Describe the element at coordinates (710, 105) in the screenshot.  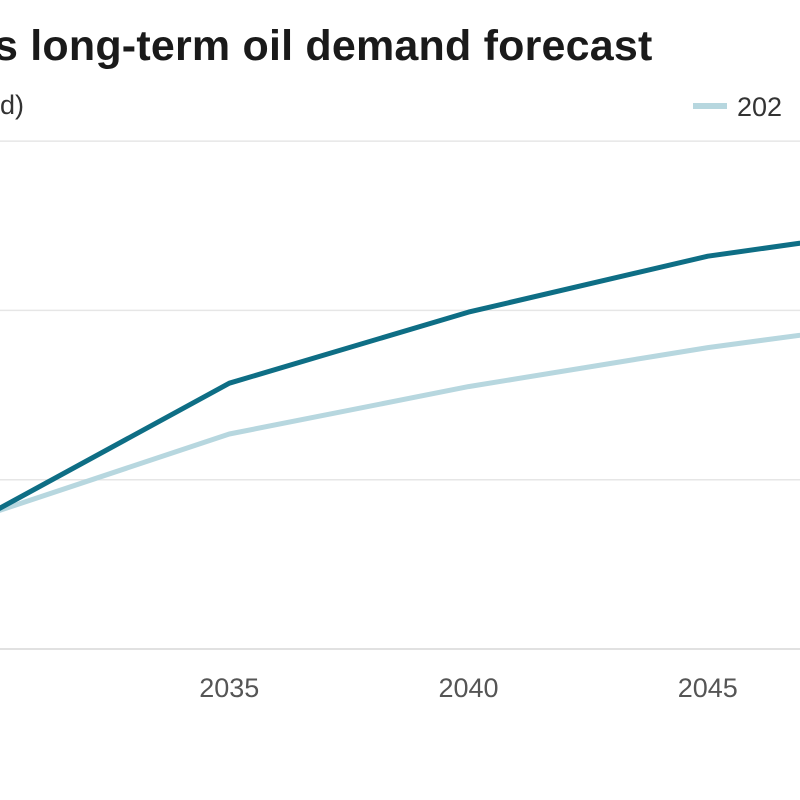
I see `legend-swatch` at that location.